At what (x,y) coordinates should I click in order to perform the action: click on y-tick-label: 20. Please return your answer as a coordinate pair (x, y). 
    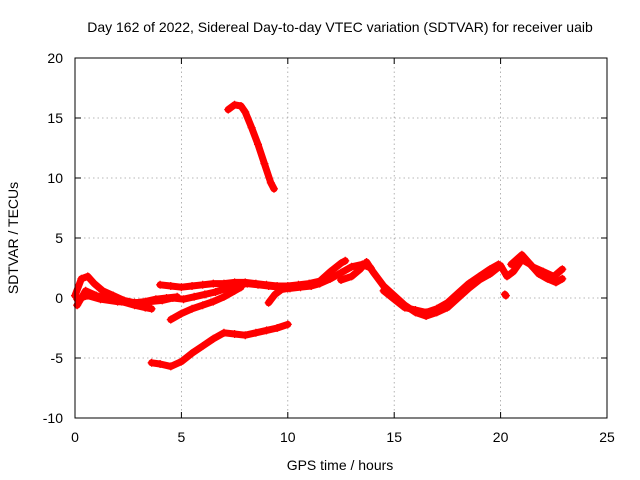
    Looking at the image, I should click on (55, 58).